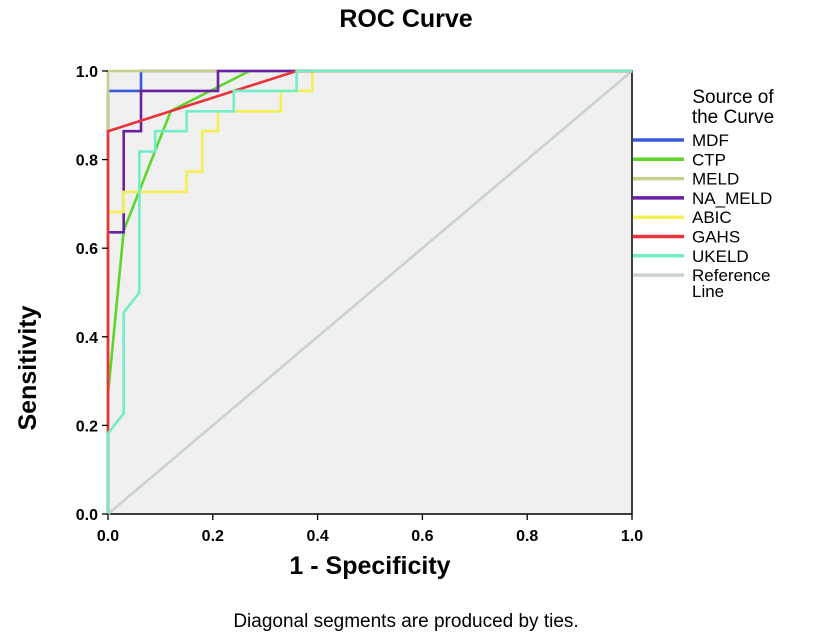 The height and width of the screenshot is (636, 827). Describe the element at coordinates (716, 237) in the screenshot. I see `legend-label: GAHS` at that location.